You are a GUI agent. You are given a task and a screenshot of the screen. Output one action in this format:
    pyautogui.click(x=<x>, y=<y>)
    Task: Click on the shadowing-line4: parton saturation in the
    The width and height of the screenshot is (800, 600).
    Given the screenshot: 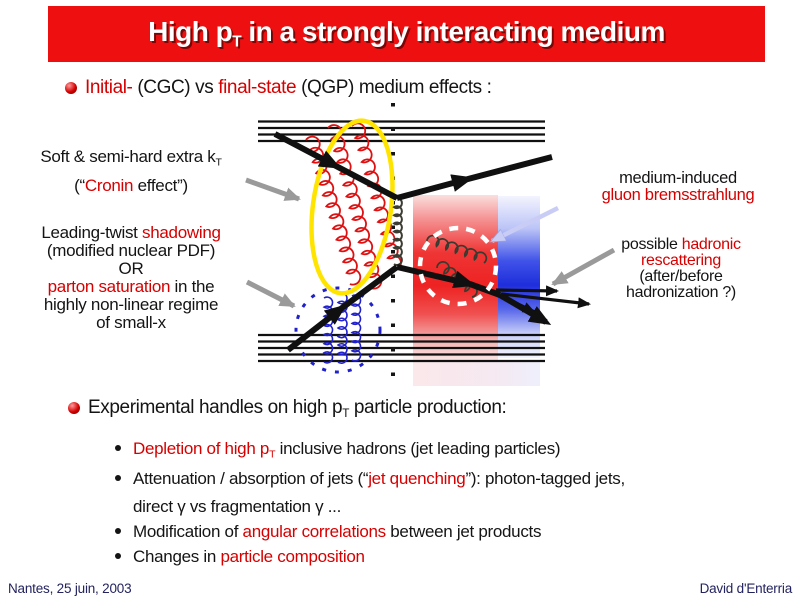 What is the action you would take?
    pyautogui.click(x=131, y=286)
    